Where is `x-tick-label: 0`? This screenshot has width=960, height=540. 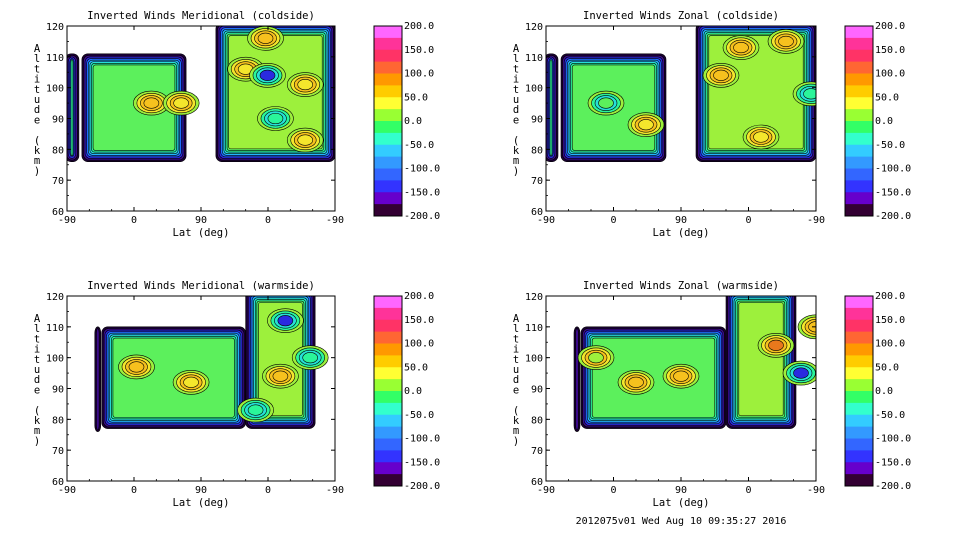
x-tick-label: 0 is located at coordinates (268, 490).